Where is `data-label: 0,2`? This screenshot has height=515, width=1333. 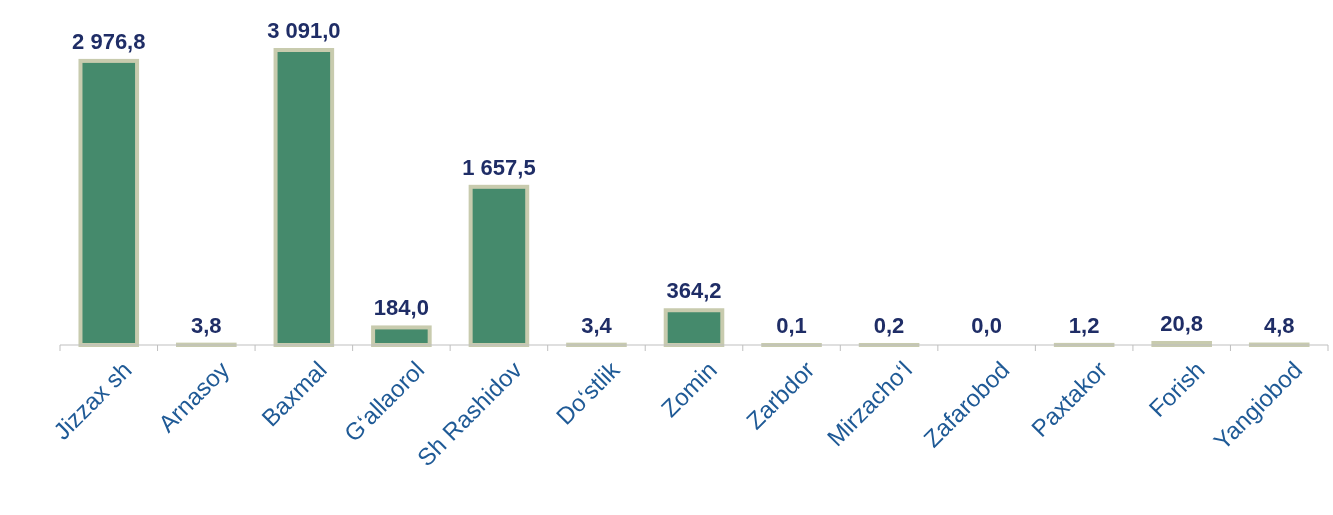
data-label: 0,2 is located at coordinates (889, 325).